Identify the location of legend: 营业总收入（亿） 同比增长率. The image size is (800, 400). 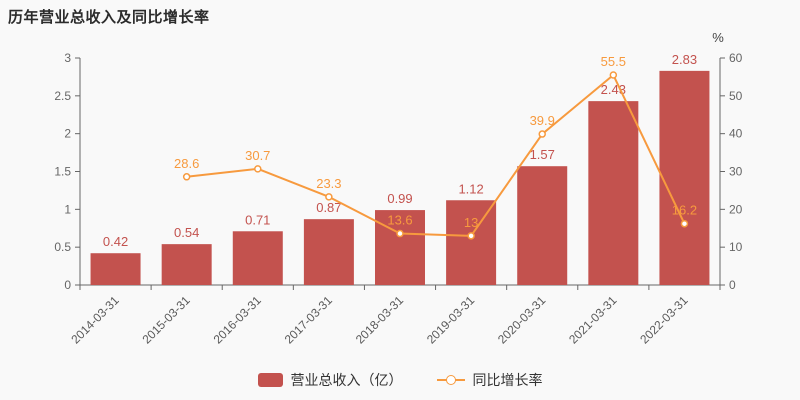
(400, 380).